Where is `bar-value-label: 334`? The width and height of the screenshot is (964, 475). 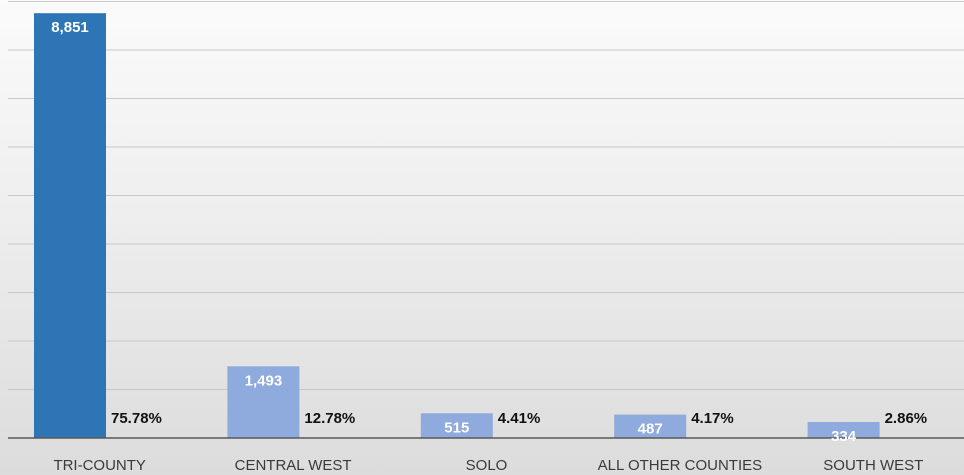
bar-value-label: 334 is located at coordinates (844, 436).